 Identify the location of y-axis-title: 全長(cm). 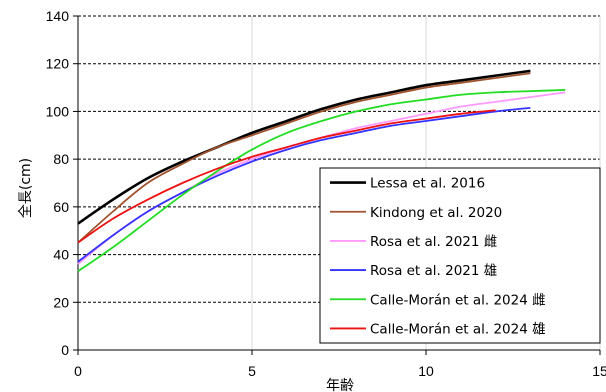
(25, 188).